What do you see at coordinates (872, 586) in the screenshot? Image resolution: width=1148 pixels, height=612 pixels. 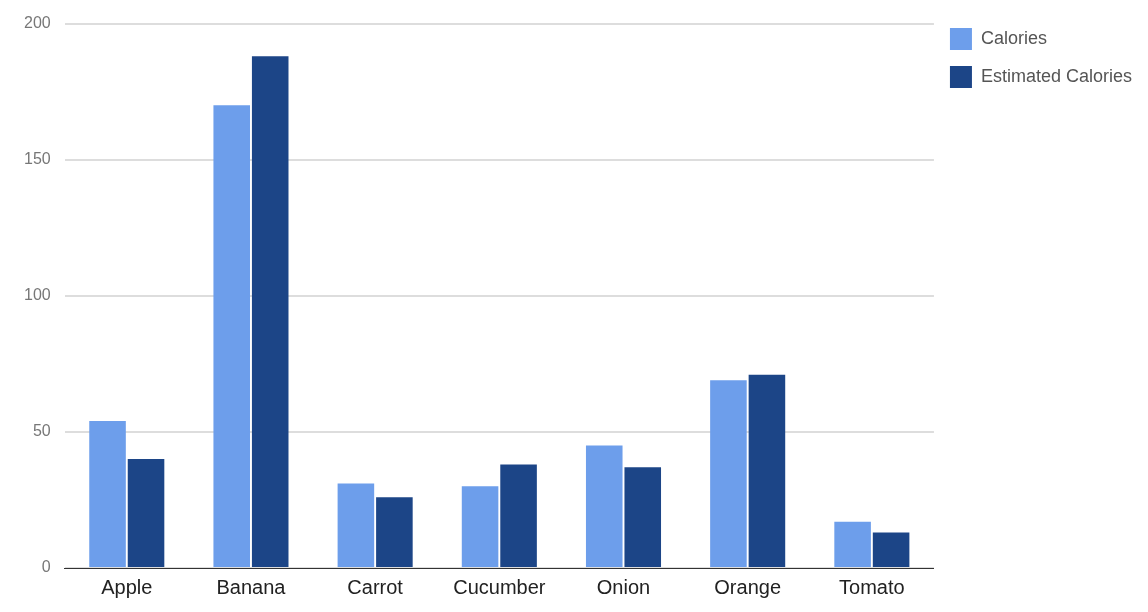 I see `x-tick-label: Tomato` at bounding box center [872, 586].